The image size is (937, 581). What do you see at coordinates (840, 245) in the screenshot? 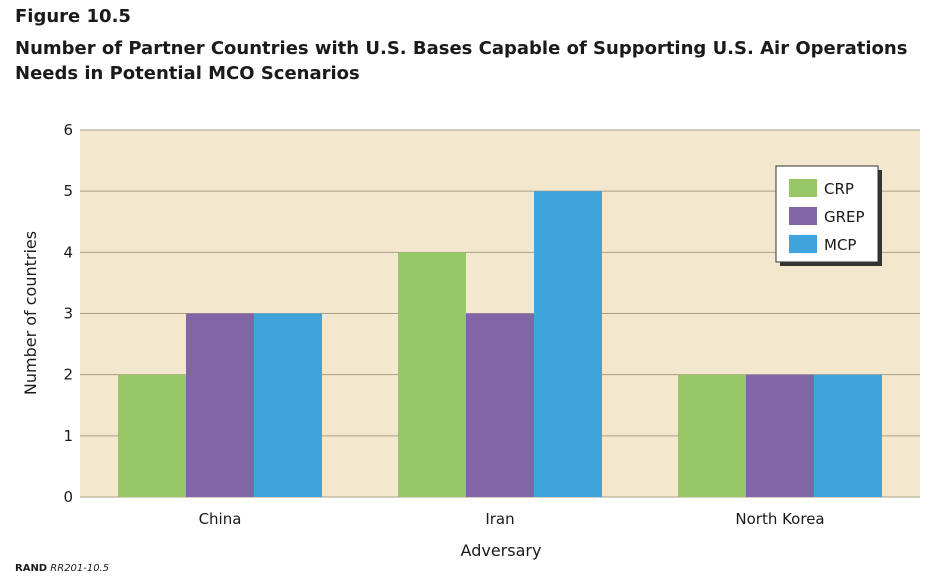
I see `legend-label-mcp: MCP` at bounding box center [840, 245].